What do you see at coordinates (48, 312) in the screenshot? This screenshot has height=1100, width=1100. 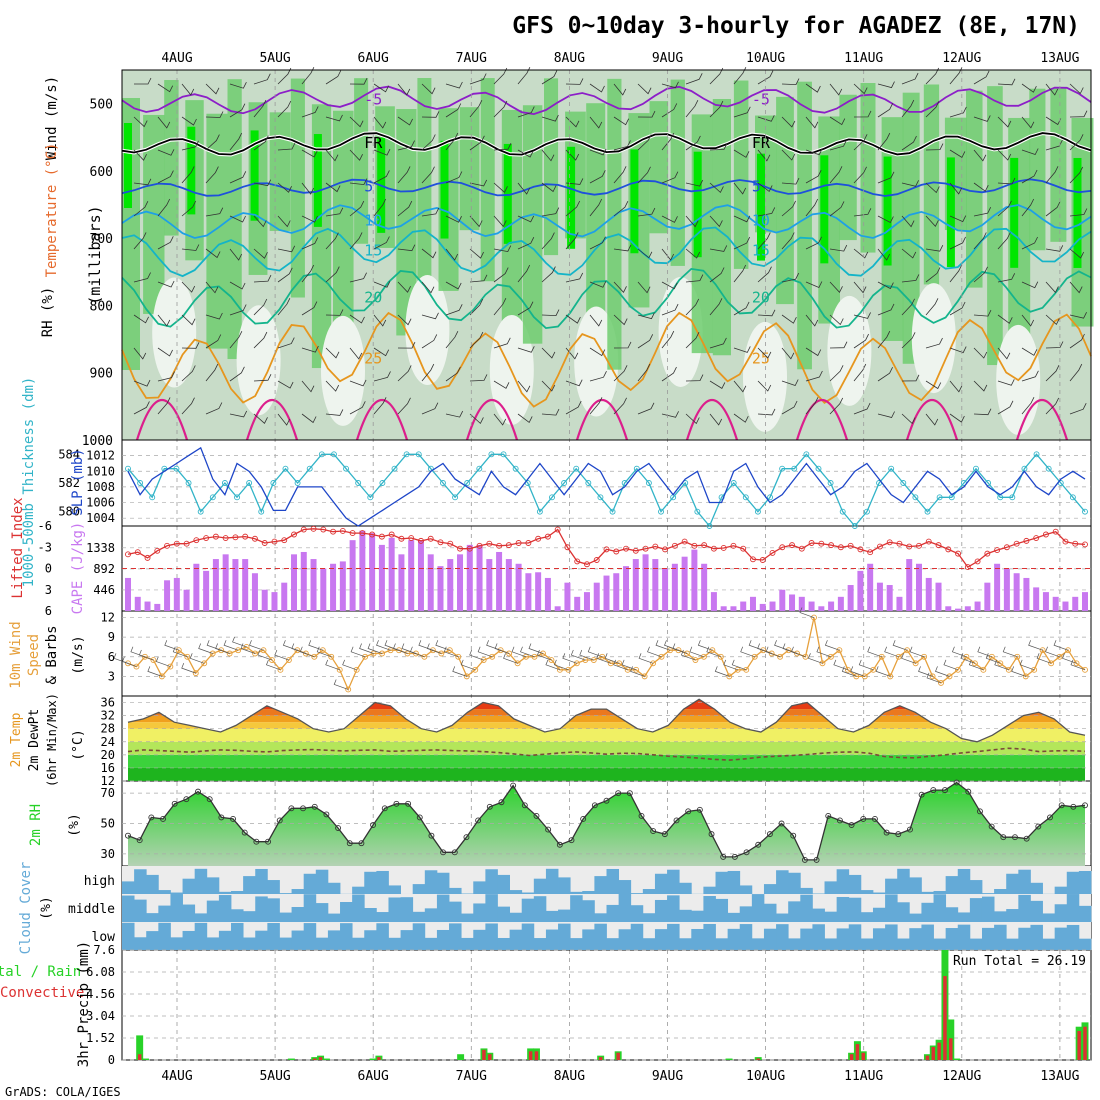 I see `label-upper-rh: RH (%)` at bounding box center [48, 312].